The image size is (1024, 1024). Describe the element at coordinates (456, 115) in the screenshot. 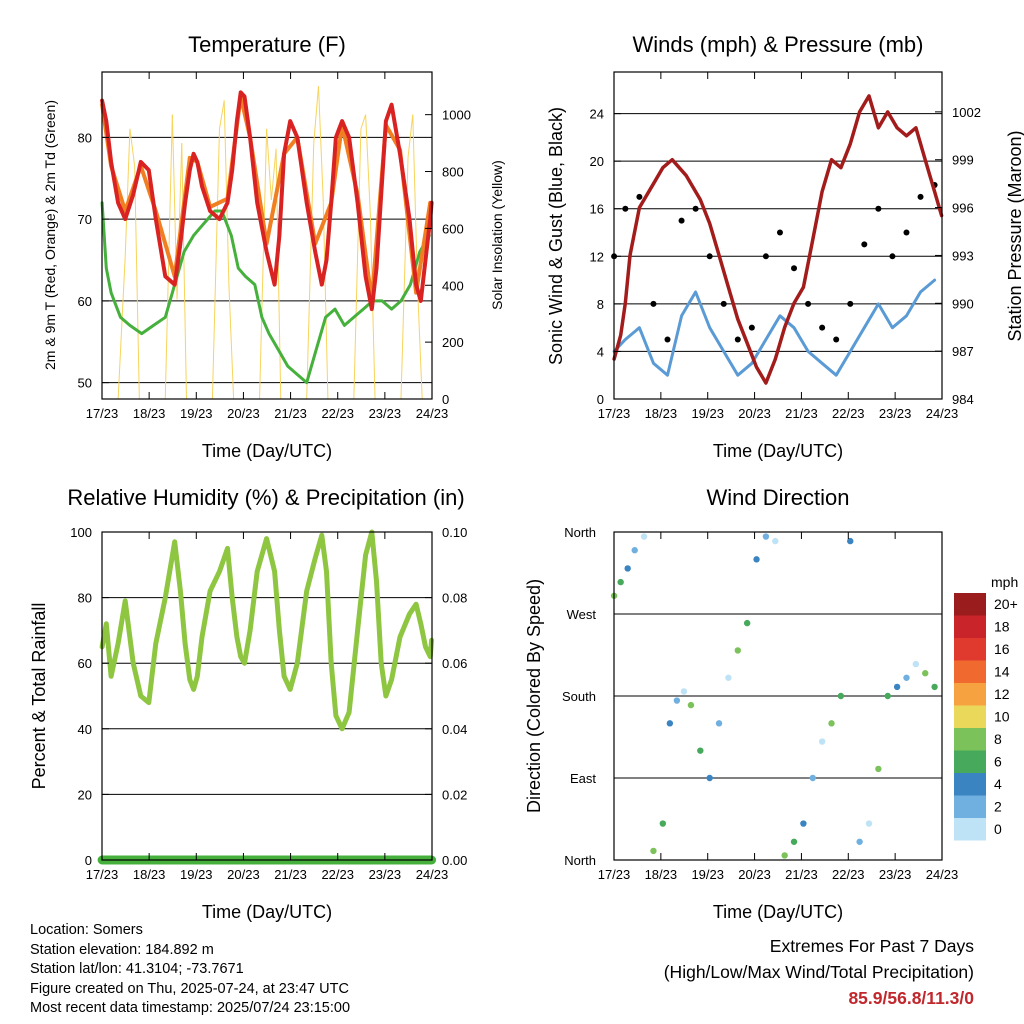

I see `y2-tick-label: 1000` at that location.